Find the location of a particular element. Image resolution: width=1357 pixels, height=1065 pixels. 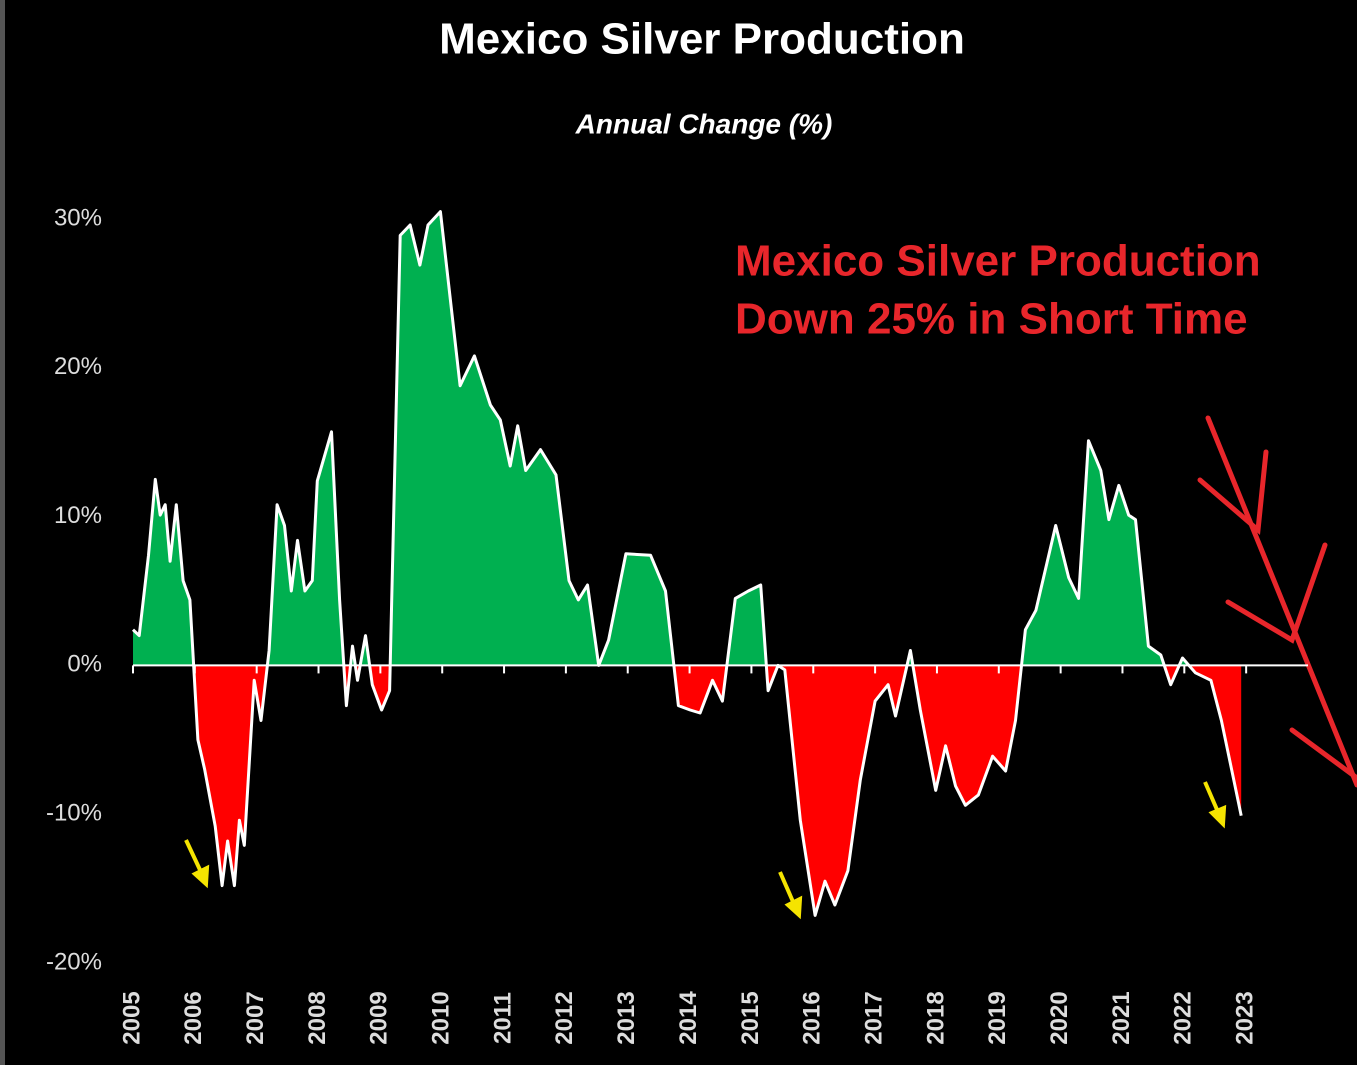

x-tick-label: 2017 is located at coordinates (873, 1017).